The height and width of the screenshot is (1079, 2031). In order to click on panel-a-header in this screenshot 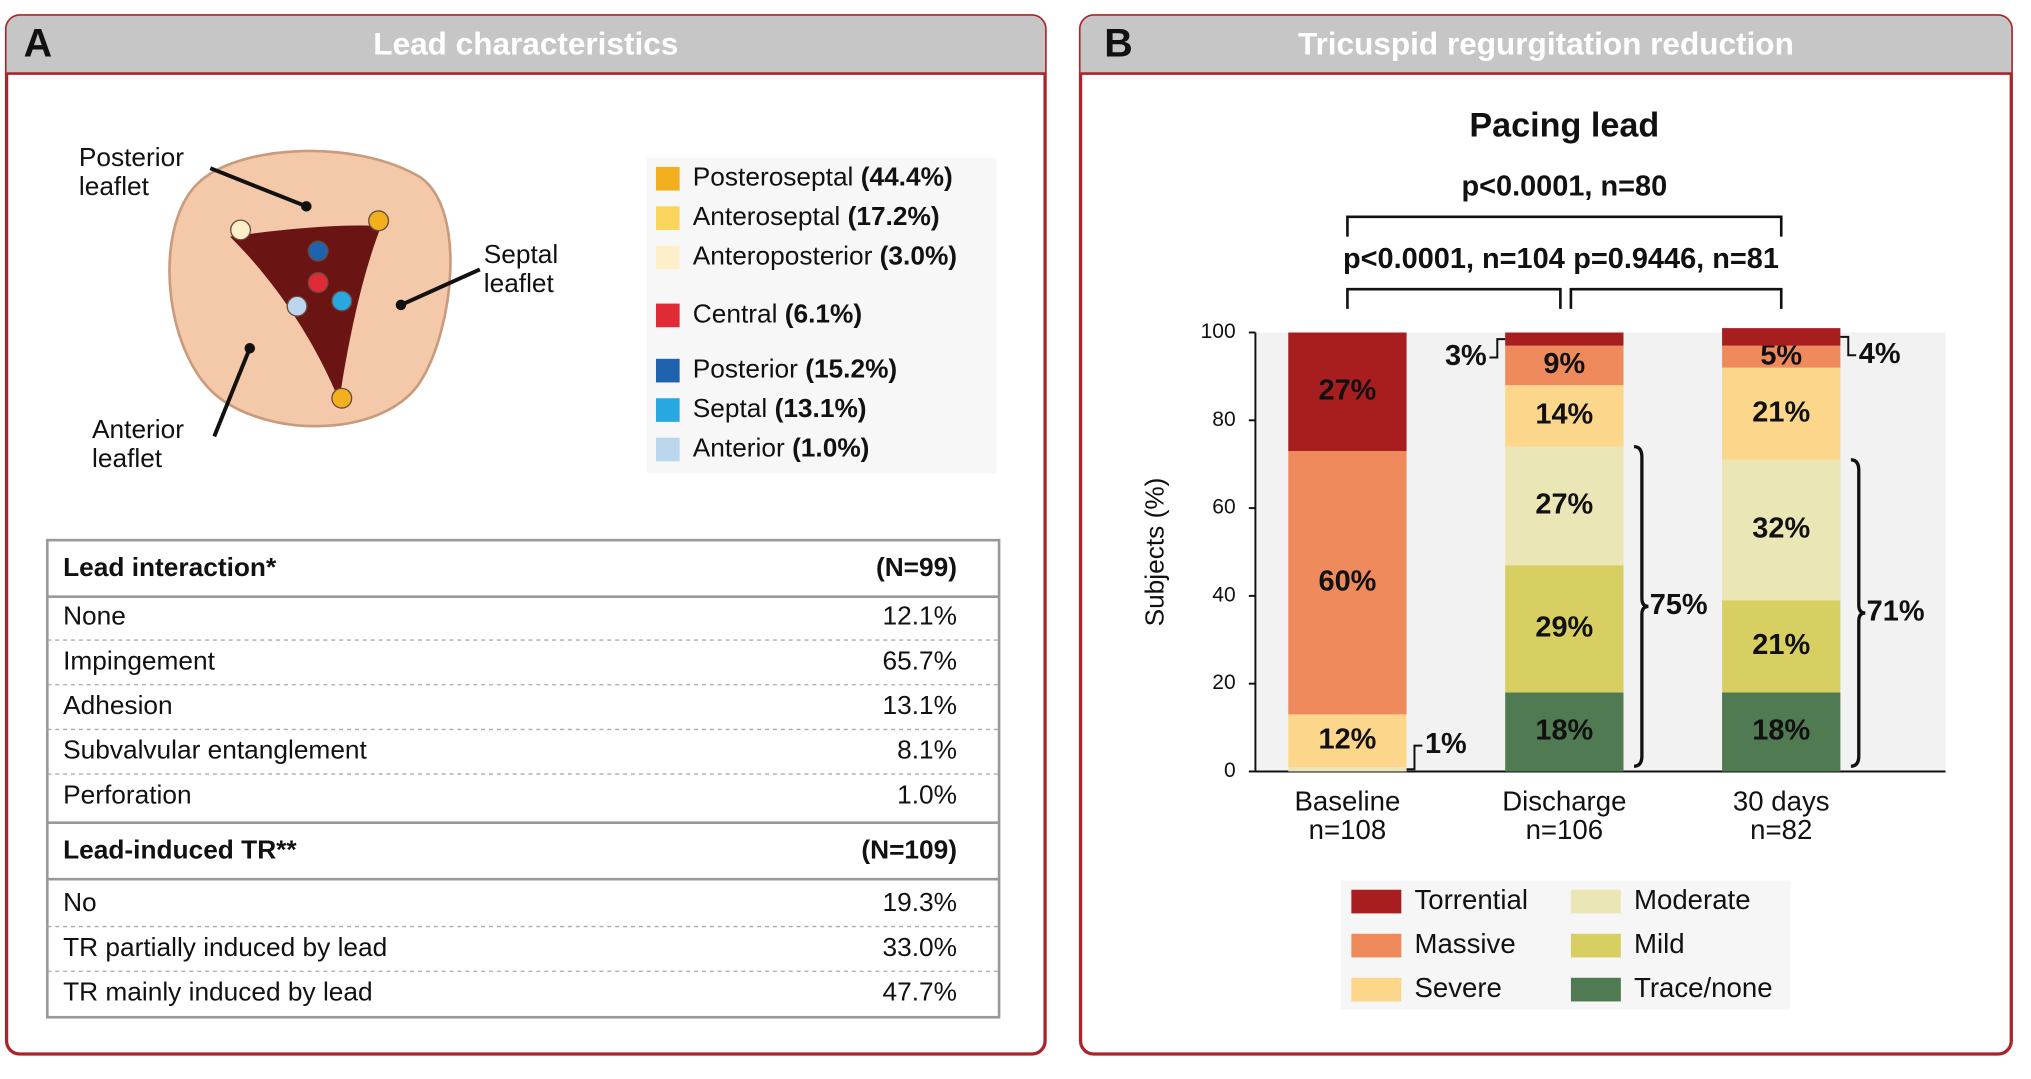, I will do `click(526, 44)`.